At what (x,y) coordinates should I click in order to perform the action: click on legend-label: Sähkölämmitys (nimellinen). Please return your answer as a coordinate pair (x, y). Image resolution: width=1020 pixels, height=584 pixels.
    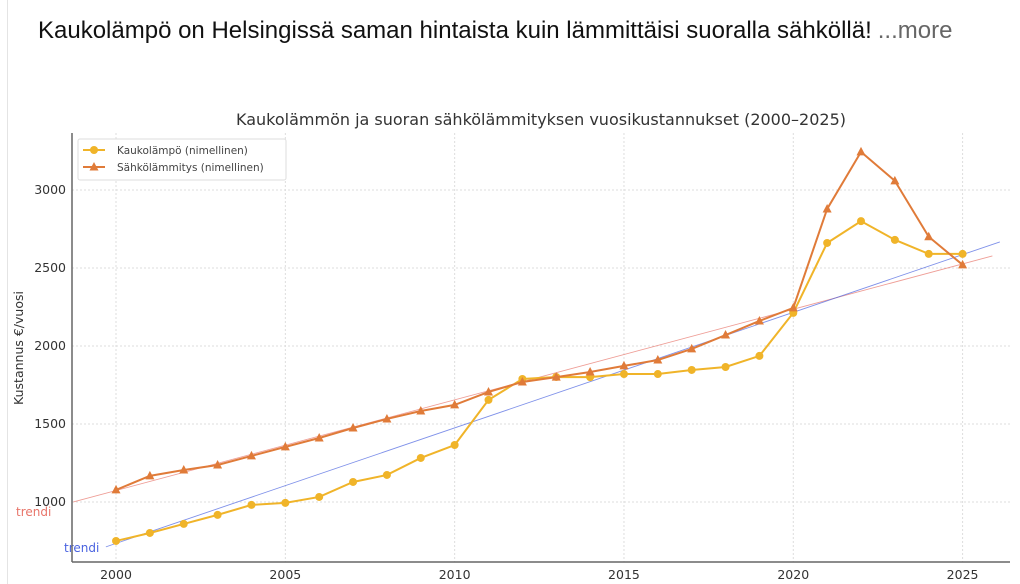
    Looking at the image, I should click on (190, 168).